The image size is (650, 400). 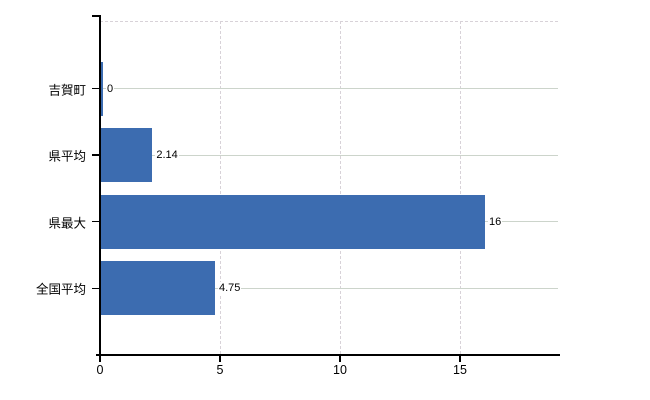 What do you see at coordinates (460, 370) in the screenshot?
I see `x-tick-label: 15` at bounding box center [460, 370].